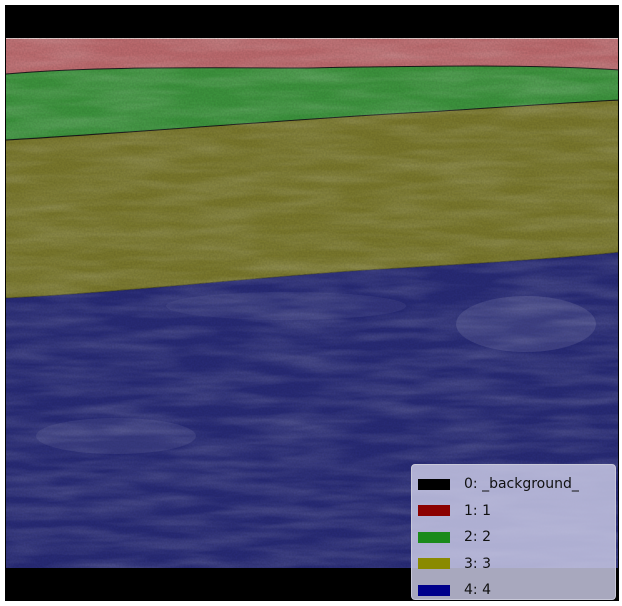 The width and height of the screenshot is (622, 606). I want to click on legend: 0: _background_ 1: 1 2: 2 3: 3 4: 4, so click(513, 532).